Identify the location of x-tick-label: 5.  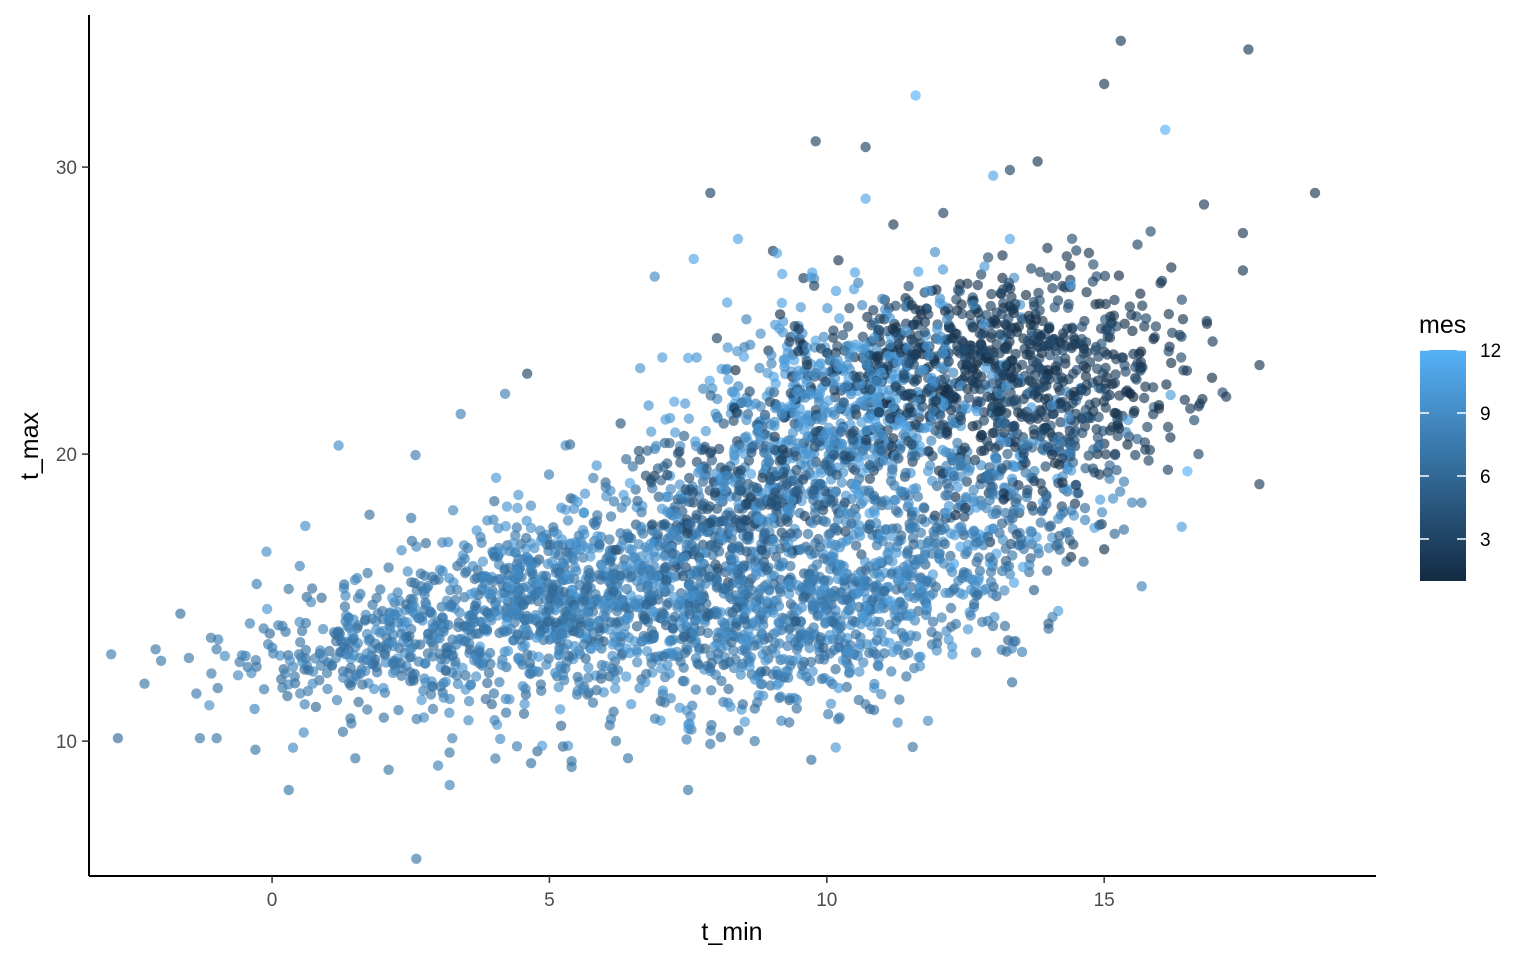
(549, 900).